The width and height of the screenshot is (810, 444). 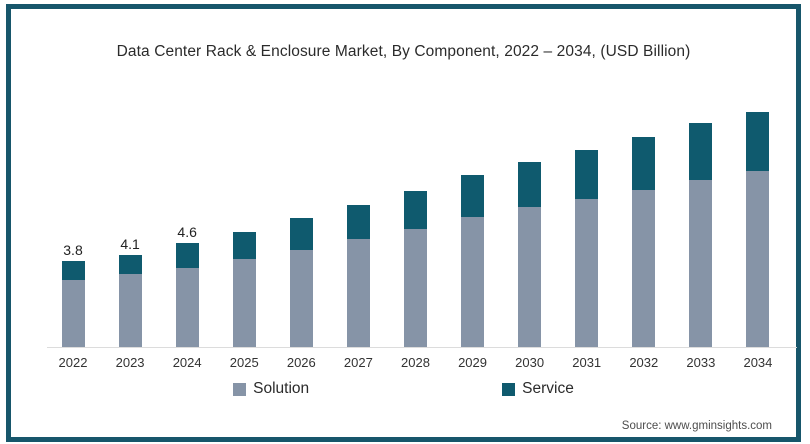 What do you see at coordinates (548, 388) in the screenshot?
I see `legend-label-service: Service` at bounding box center [548, 388].